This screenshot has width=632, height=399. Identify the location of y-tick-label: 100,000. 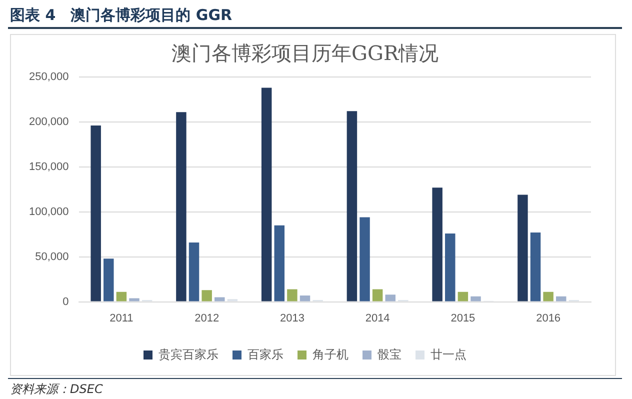
(48, 212).